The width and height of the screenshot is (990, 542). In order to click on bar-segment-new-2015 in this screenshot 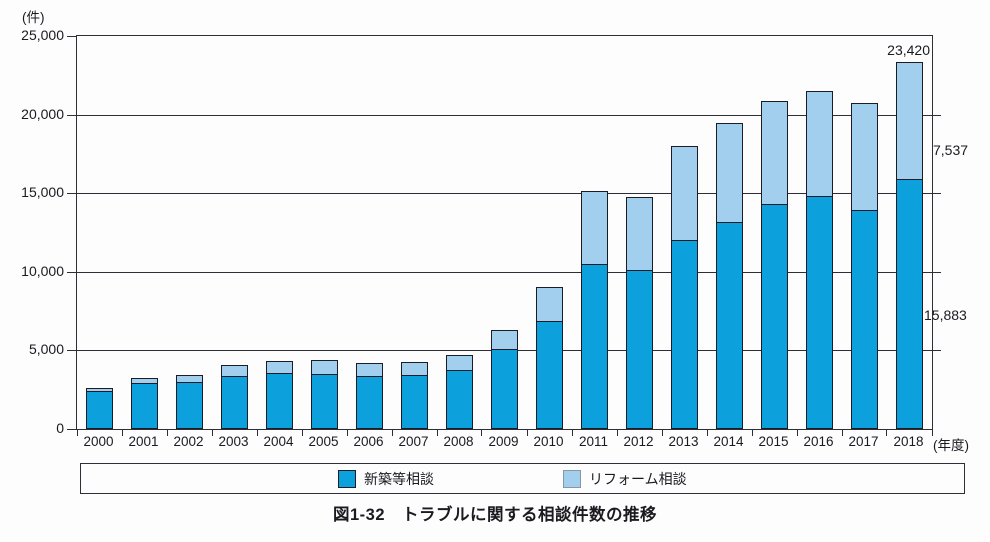, I will do `click(774, 316)`.